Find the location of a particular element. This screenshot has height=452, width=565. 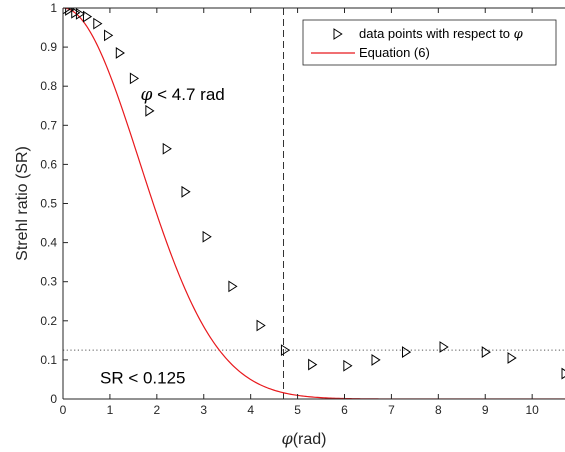

x-tick-label: 6 is located at coordinates (344, 410).